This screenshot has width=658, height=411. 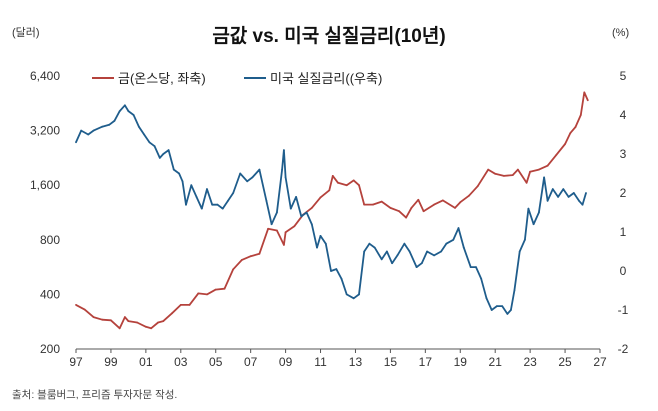 What do you see at coordinates (461, 362) in the screenshot?
I see `x-tick-label: 19` at bounding box center [461, 362].